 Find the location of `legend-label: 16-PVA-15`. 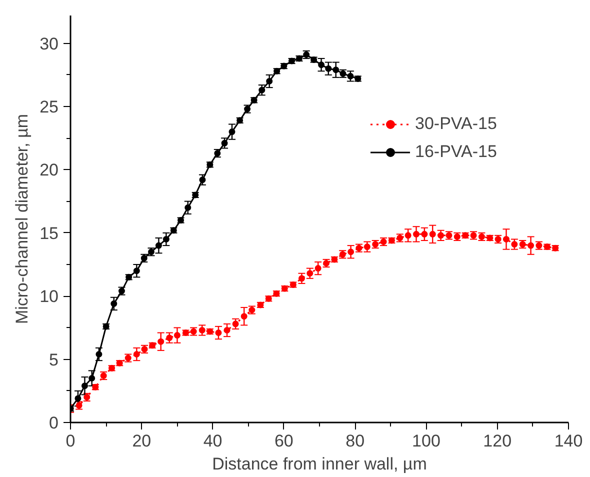

legend-label: 16-PVA-15 is located at coordinates (456, 152).